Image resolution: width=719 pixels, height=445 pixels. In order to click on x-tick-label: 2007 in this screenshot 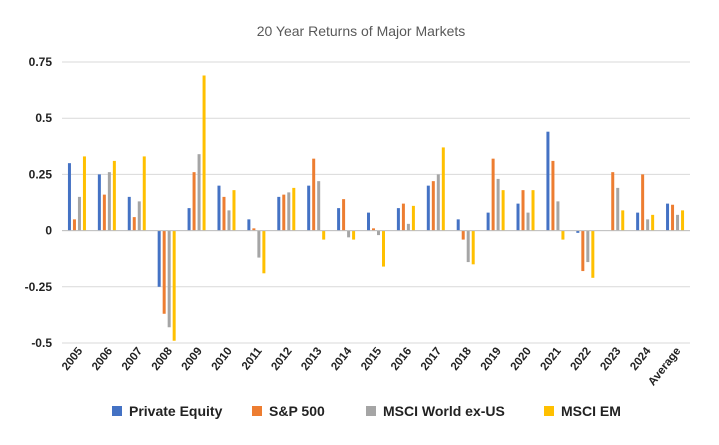, I will do `click(132, 359)`.